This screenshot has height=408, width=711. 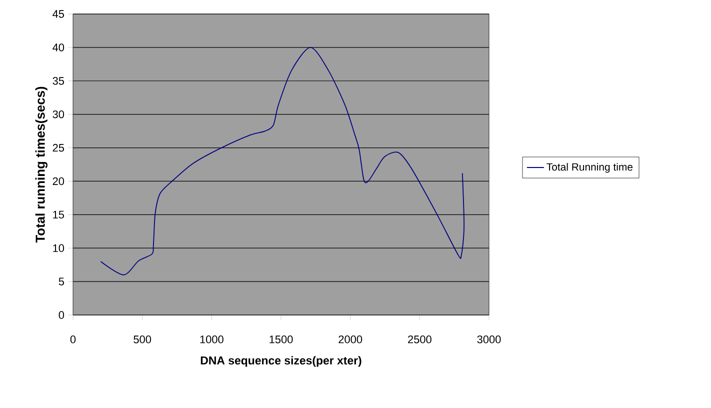 I want to click on y-tick-label: 15, so click(x=58, y=214).